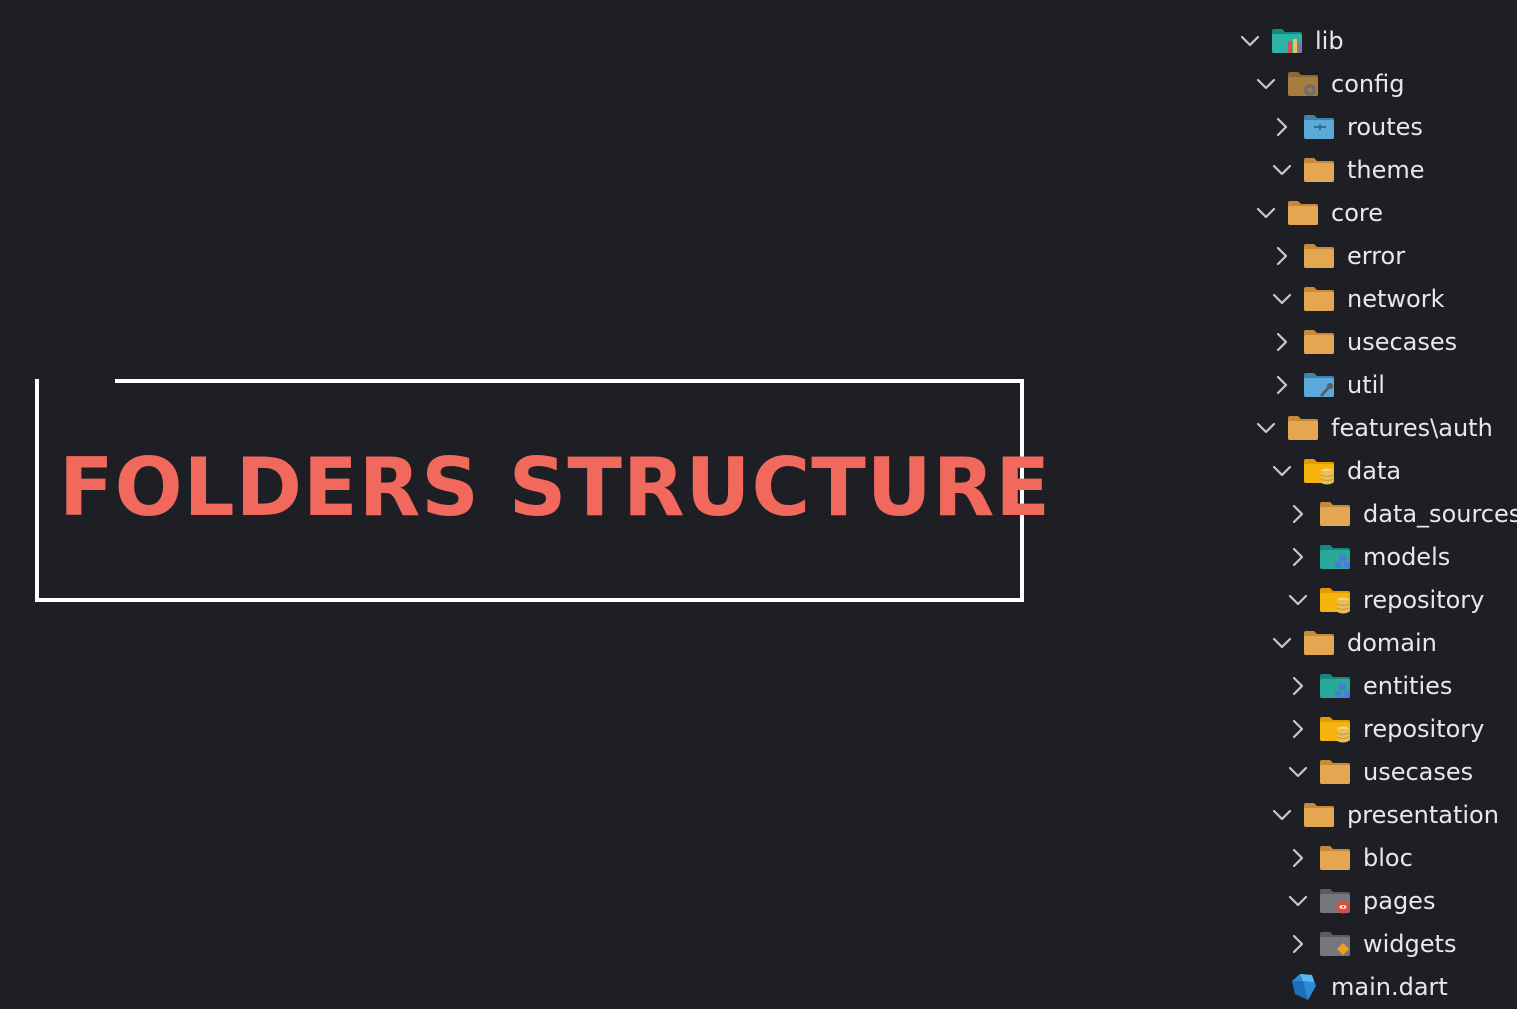 The height and width of the screenshot is (1009, 1517). I want to click on tree-item-label: routes, so click(1385, 127).